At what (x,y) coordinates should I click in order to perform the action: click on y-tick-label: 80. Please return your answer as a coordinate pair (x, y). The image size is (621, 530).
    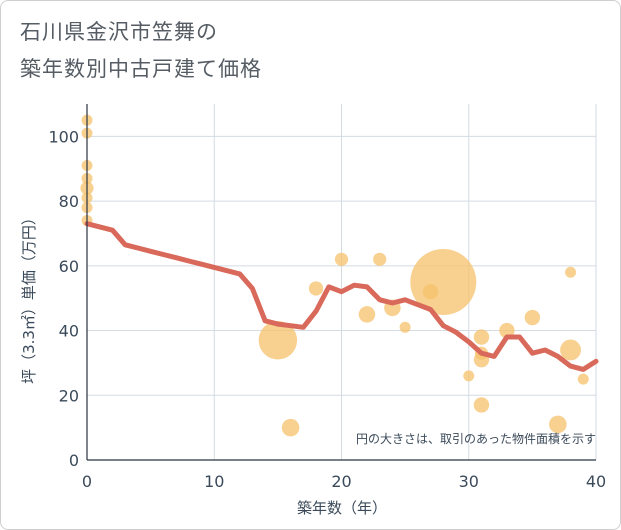
    Looking at the image, I should click on (69, 201).